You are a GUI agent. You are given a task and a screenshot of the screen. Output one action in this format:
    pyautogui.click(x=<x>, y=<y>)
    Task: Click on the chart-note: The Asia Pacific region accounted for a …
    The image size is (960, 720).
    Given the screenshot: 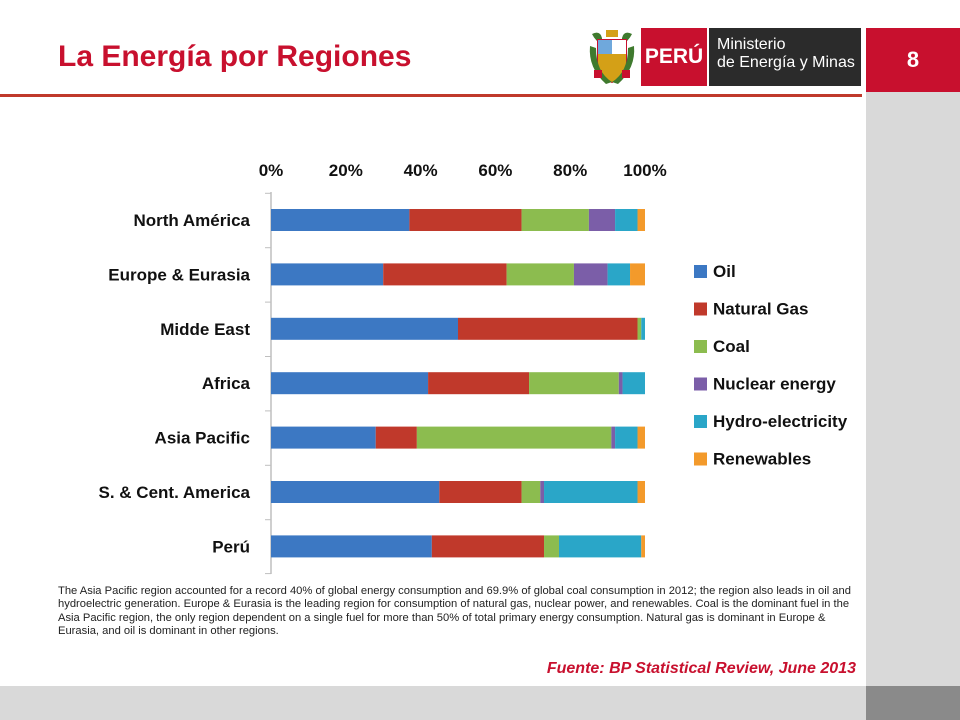 What is the action you would take?
    pyautogui.click(x=454, y=611)
    